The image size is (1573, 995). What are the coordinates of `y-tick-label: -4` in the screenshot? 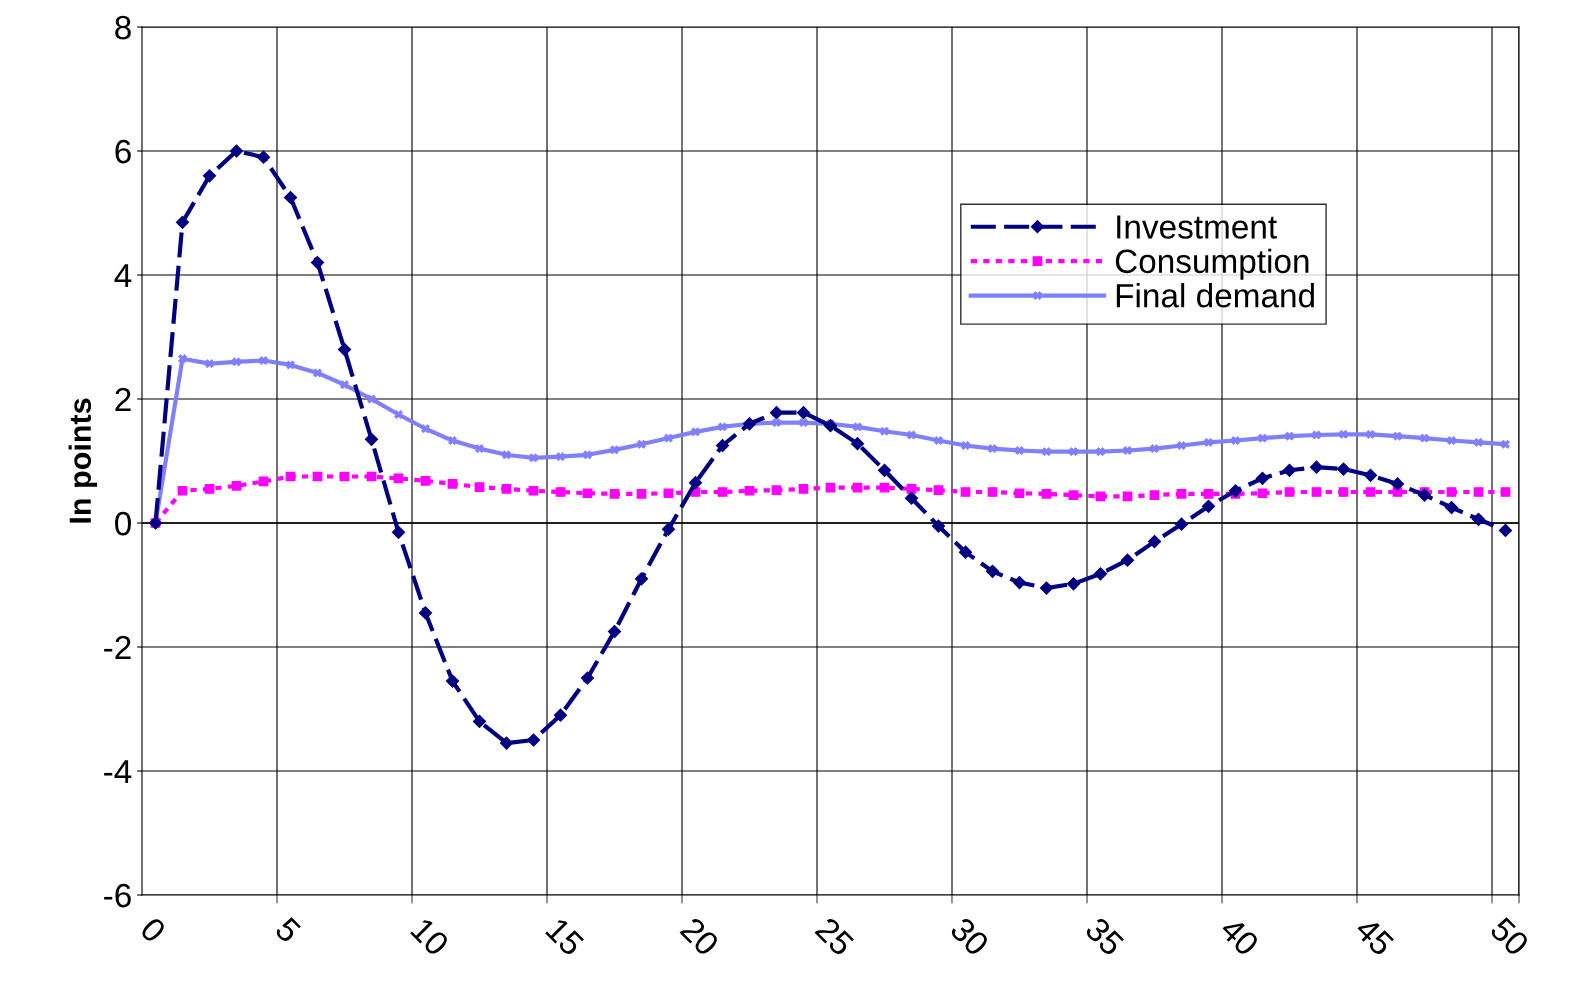 It's located at (118, 772).